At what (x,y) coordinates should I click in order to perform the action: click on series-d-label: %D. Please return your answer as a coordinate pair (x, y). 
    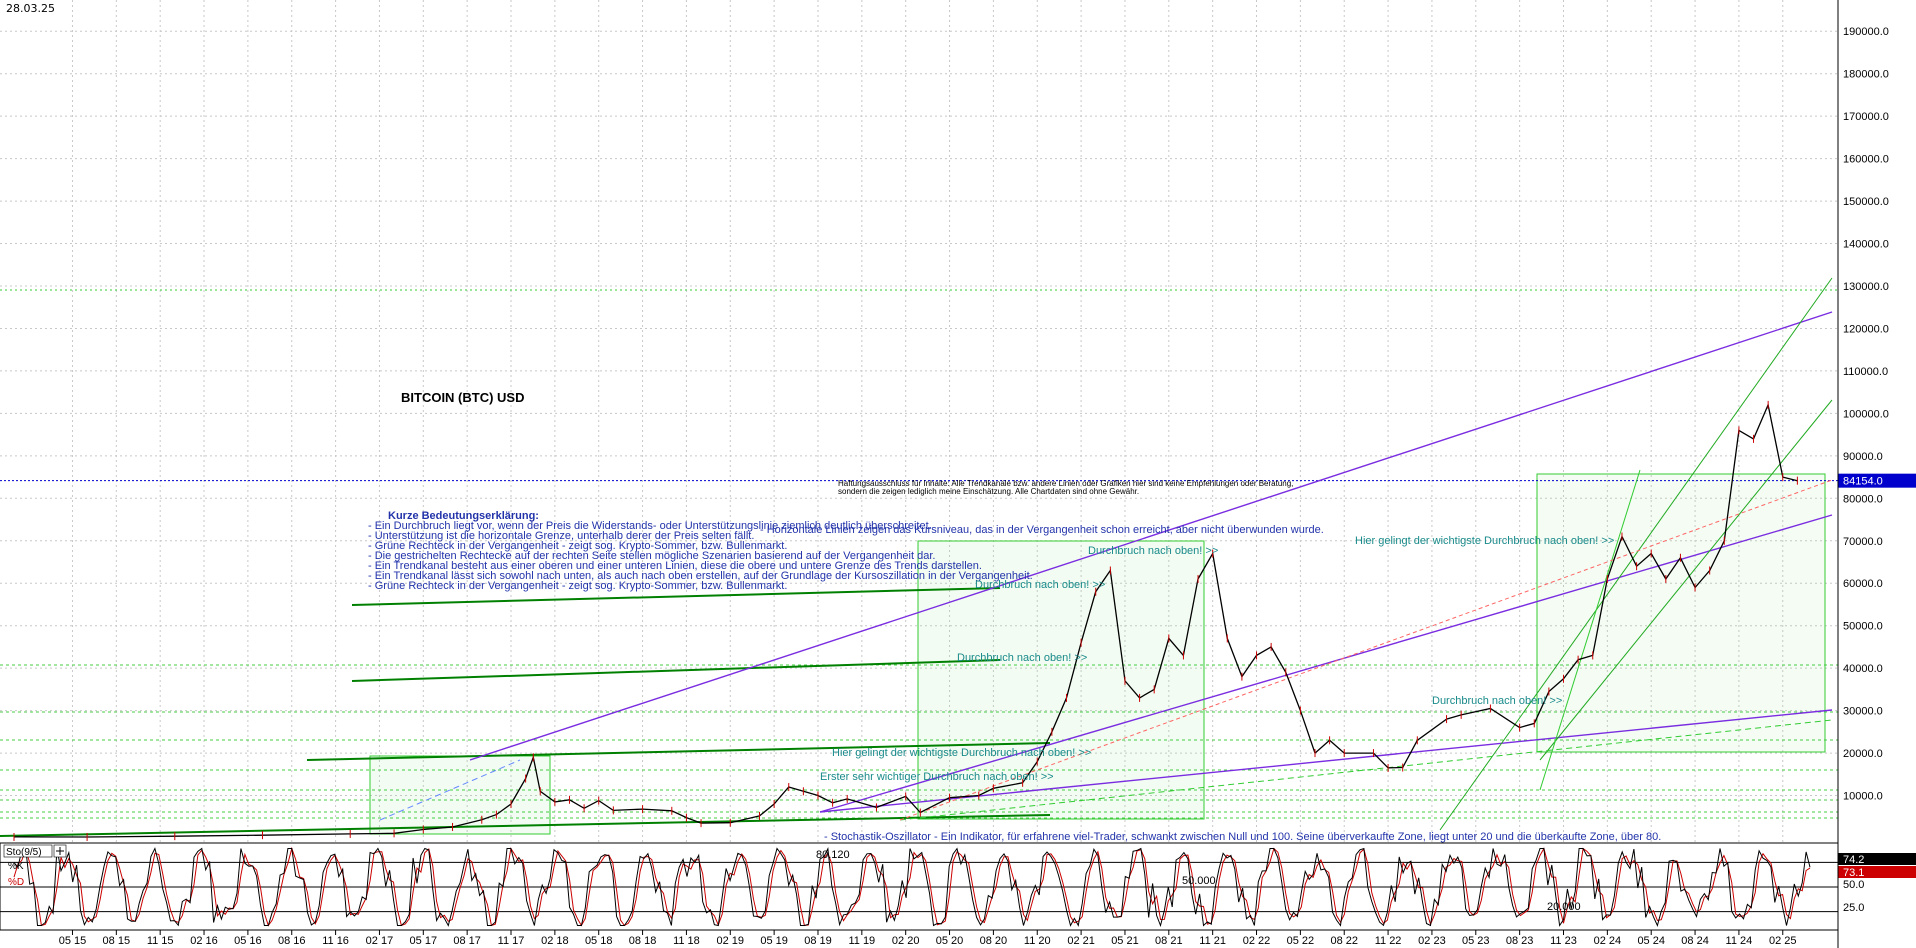
    Looking at the image, I should click on (16, 882).